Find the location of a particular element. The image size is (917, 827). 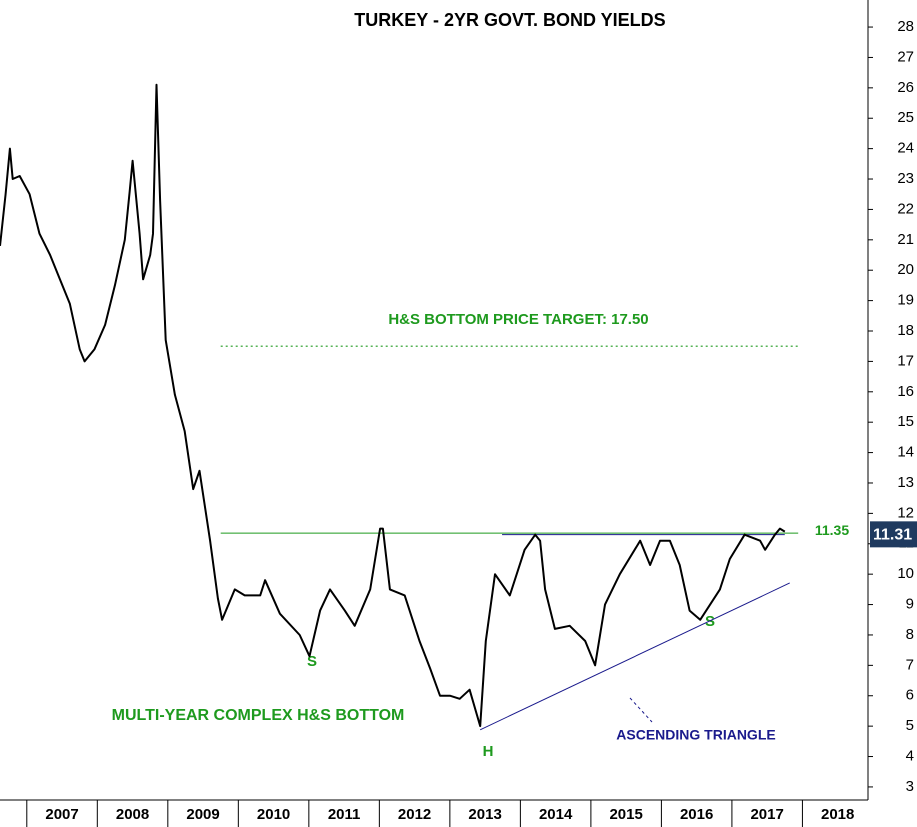

x-tick-label: 2013 is located at coordinates (484, 814).